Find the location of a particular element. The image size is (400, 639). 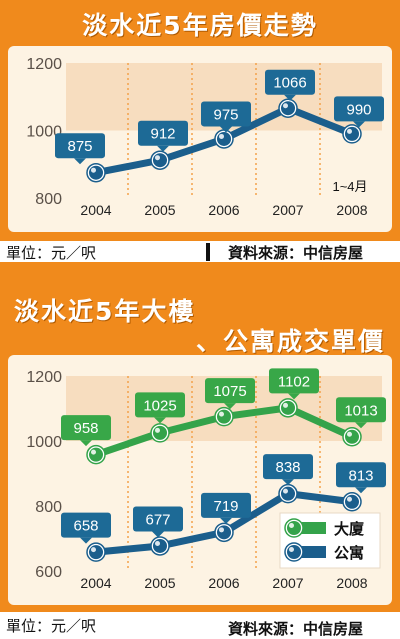

data-label: 1075 is located at coordinates (229, 391).